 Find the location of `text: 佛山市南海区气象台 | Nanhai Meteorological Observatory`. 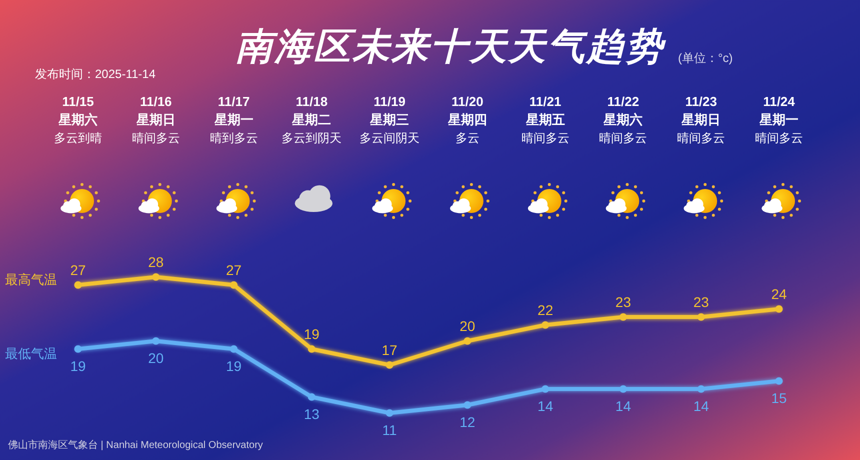

text: 佛山市南海区气象台 | Nanhai Meteorological Observatory is located at coordinates (135, 445).